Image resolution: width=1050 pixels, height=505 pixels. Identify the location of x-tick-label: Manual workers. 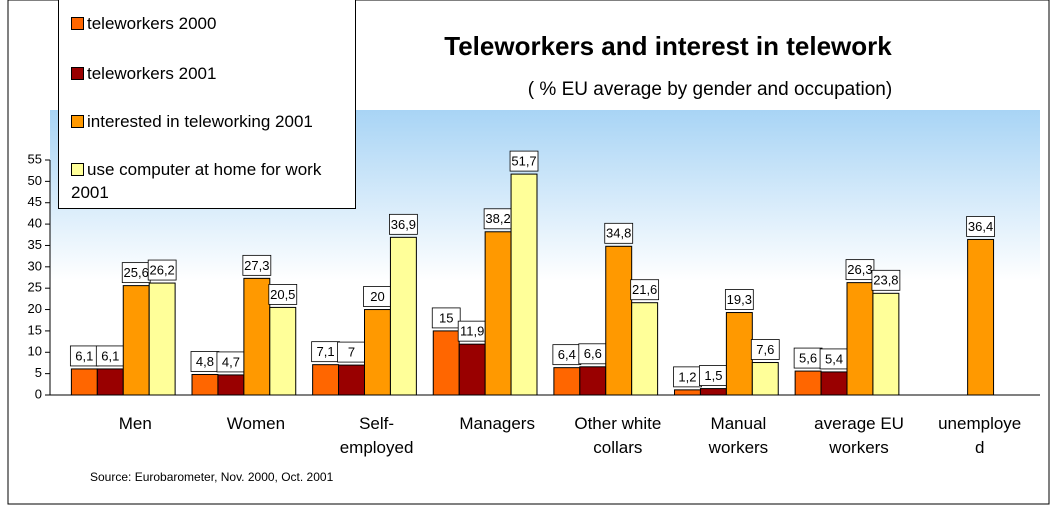
(738, 435).